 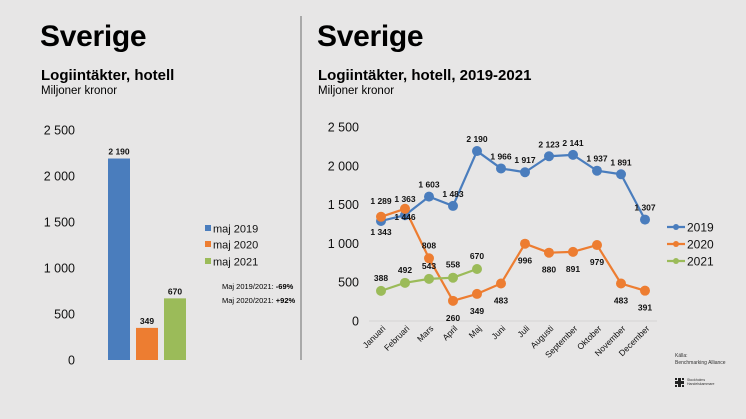 What do you see at coordinates (119, 259) in the screenshot?
I see `bar-maj-2019` at bounding box center [119, 259].